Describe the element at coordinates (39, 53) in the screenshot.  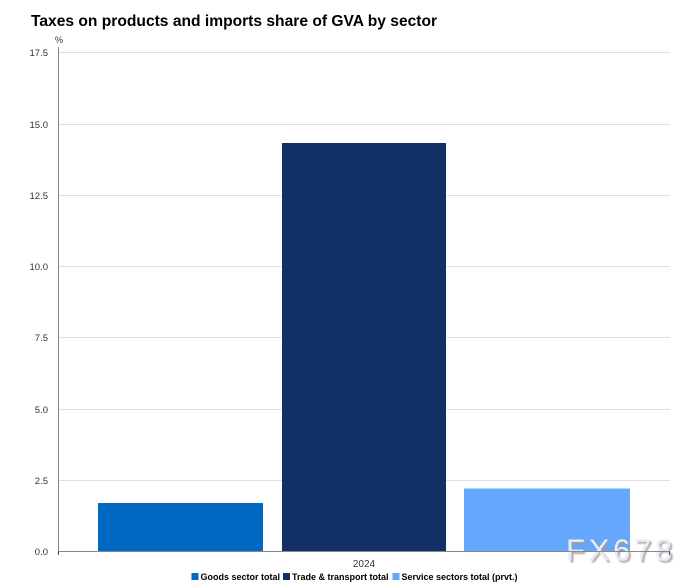
I see `svg-text: 17.5` at that location.